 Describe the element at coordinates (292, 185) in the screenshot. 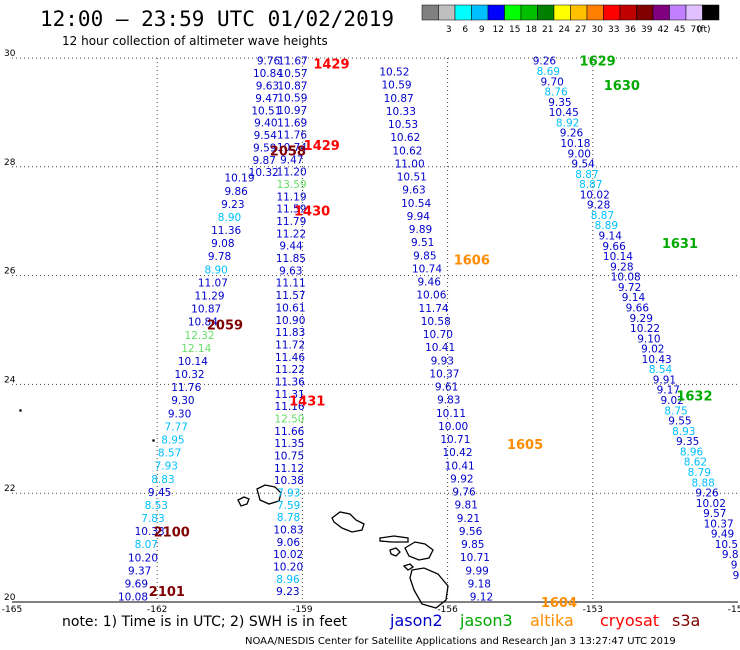

I see `wave-height-value: 13.59` at that location.